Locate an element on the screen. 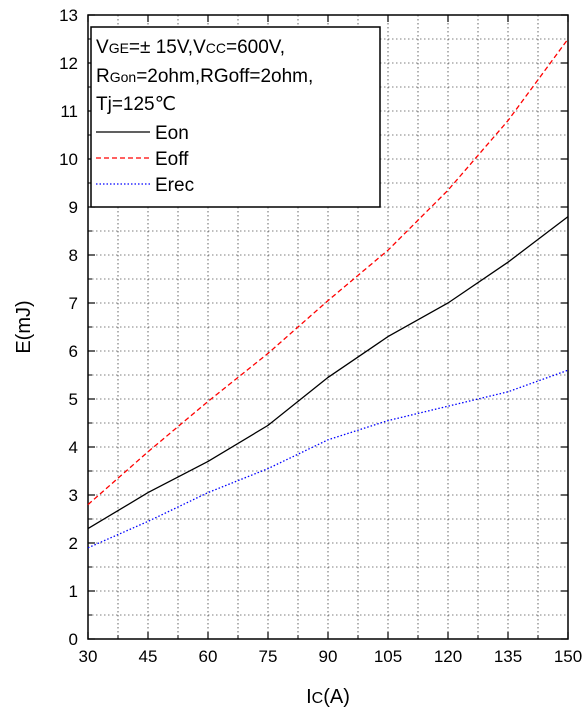 The image size is (588, 711). y-tick-label: 12 is located at coordinates (68, 63).